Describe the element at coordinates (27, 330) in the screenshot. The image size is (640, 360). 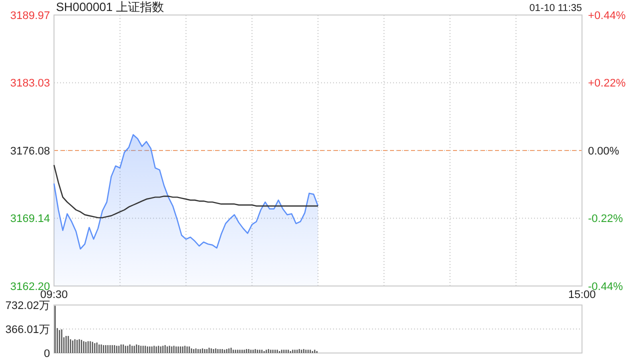
I see `y-tick-label: 366.01万` at that location.